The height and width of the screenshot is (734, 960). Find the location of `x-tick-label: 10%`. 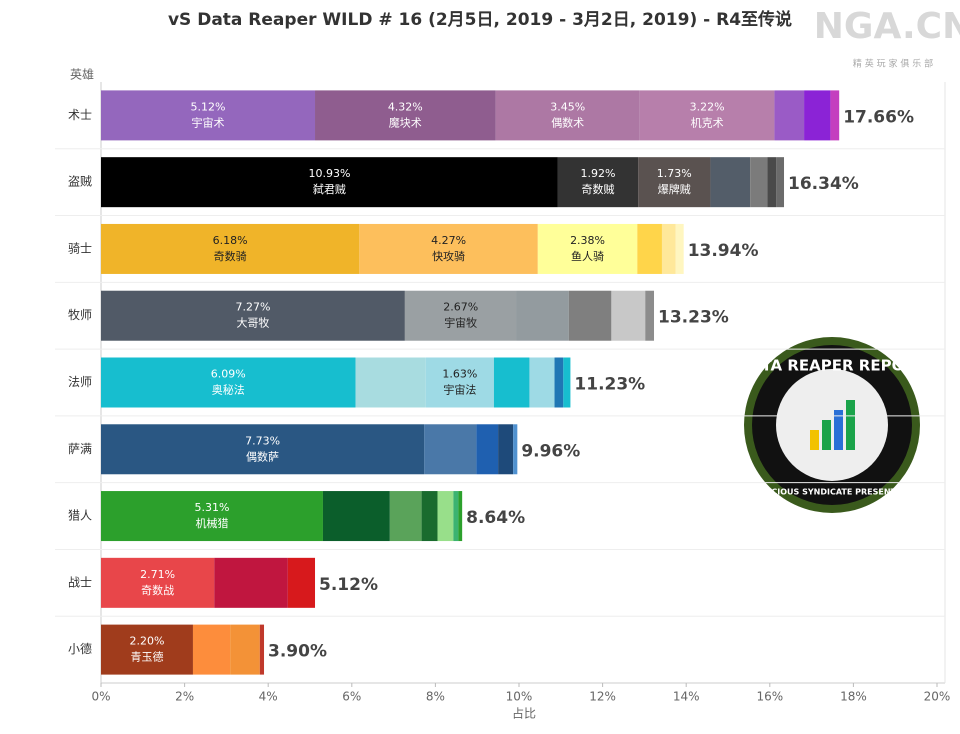

x-tick-label: 10% is located at coordinates (519, 697).